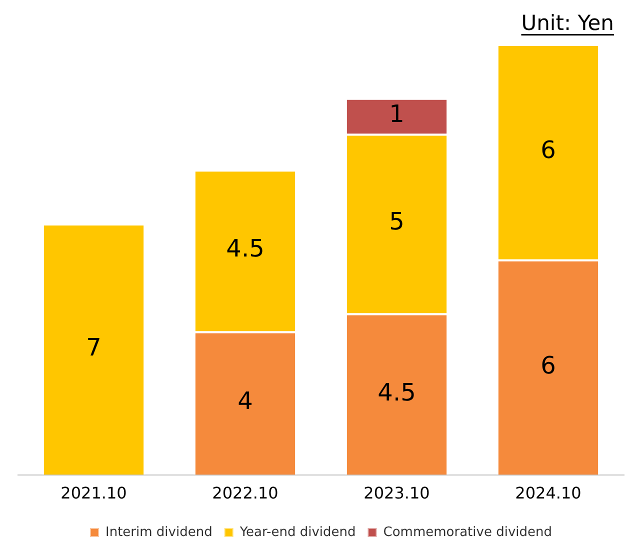  I want to click on legend-label: Commemorative dividend, so click(467, 532).